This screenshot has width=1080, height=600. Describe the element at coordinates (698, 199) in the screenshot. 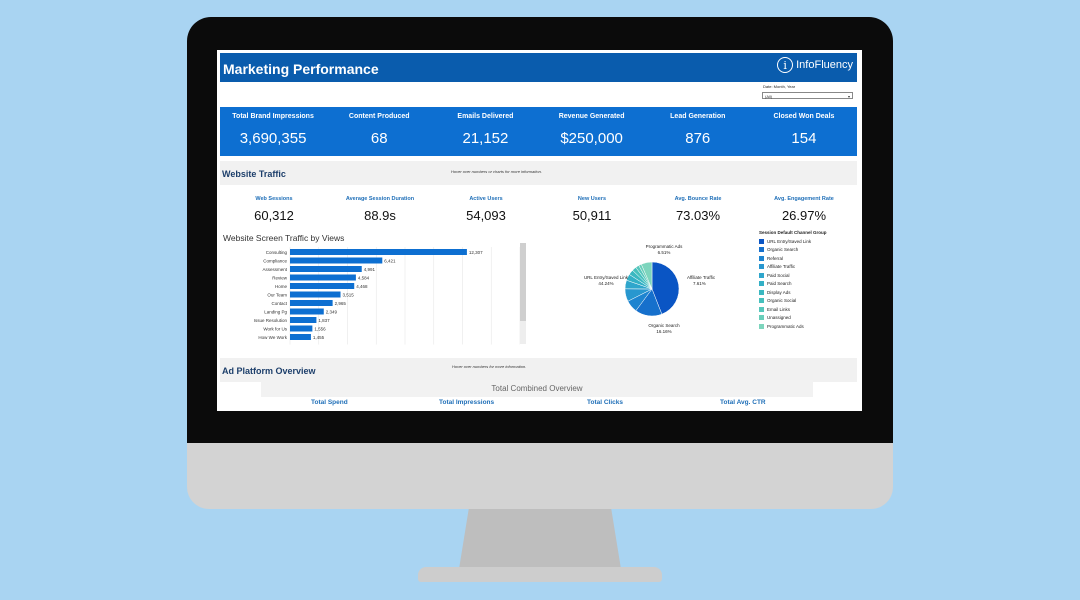

I see `metric-label: Avg. Bounce Rate` at that location.